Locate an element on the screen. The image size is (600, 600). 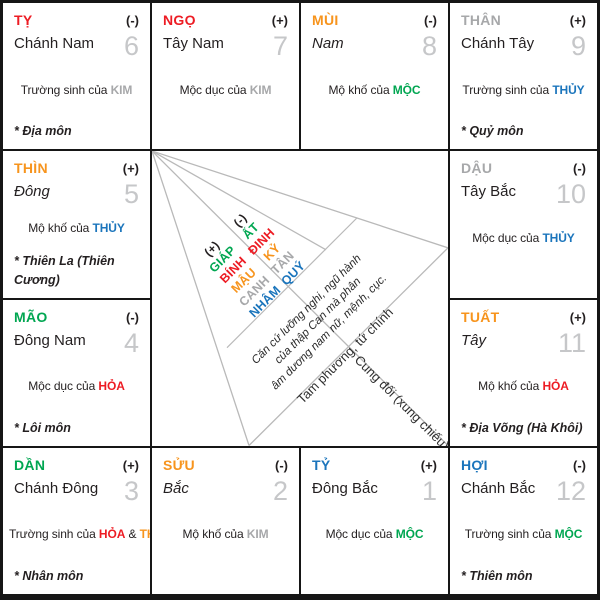
order-number: 3 is located at coordinates (131, 490).